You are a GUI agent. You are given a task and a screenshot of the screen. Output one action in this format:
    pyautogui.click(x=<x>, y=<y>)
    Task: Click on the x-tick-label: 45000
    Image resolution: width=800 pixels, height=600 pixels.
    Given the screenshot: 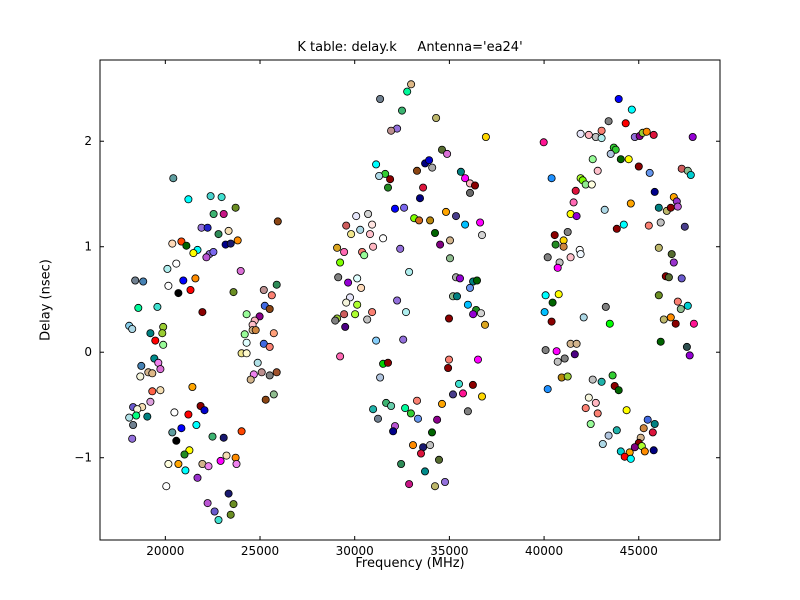 What is the action you would take?
    pyautogui.click(x=639, y=551)
    